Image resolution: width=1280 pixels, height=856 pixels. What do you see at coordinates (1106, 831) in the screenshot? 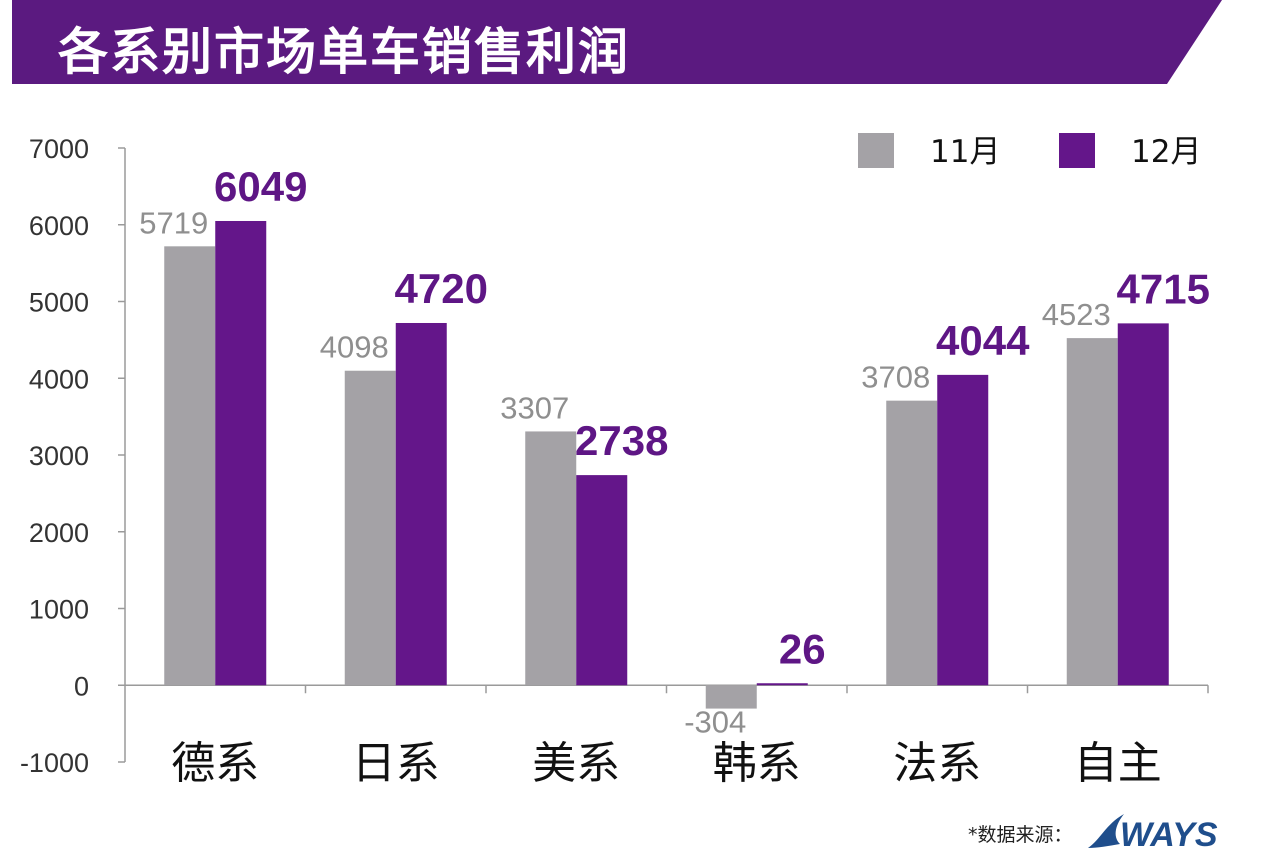
I see `swoosh-icon` at bounding box center [1106, 831].